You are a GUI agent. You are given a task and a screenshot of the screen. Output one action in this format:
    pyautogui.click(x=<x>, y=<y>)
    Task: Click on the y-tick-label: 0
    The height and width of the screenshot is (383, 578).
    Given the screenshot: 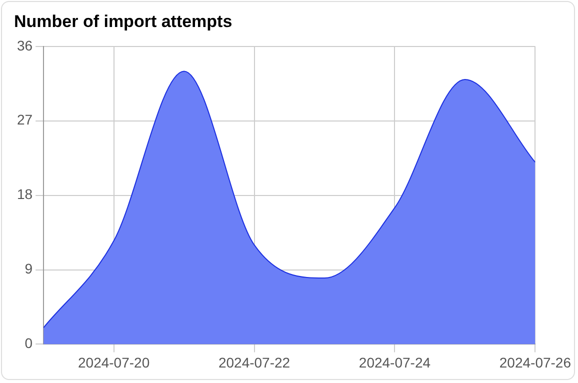 What is the action you would take?
    pyautogui.click(x=28, y=343)
    